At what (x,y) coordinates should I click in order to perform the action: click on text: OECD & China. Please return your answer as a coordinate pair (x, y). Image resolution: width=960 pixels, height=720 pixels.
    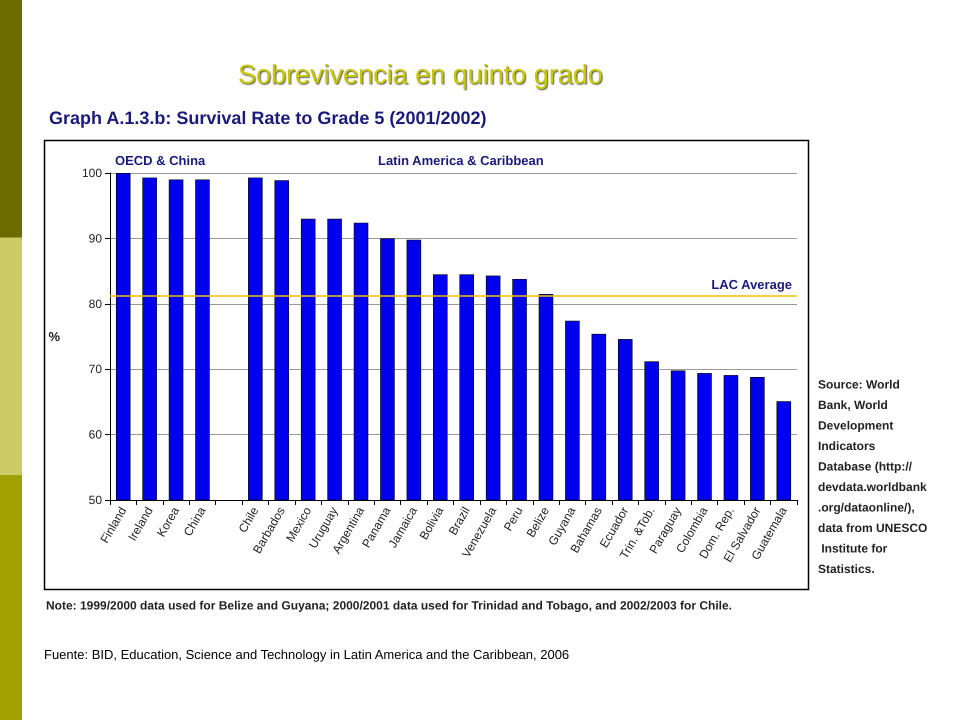
    Looking at the image, I should click on (160, 160).